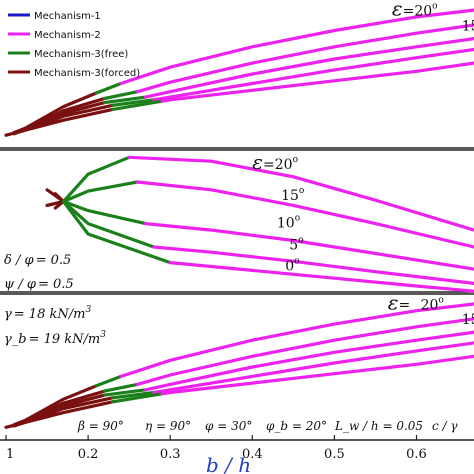  I want to click on panel-2-epsilon-label-0: ε=20o, so click(275, 162).